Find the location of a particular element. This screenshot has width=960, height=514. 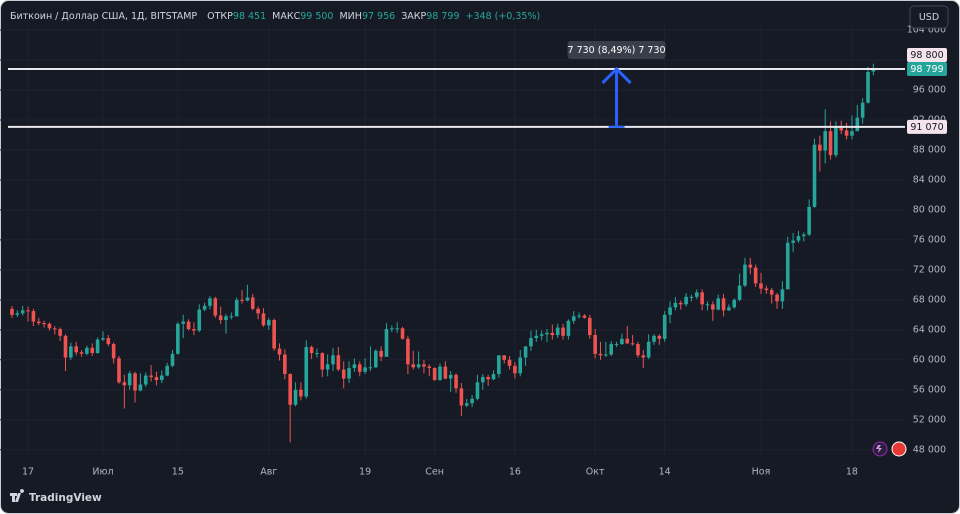

y-tick-label: 104 000 is located at coordinates (926, 29).